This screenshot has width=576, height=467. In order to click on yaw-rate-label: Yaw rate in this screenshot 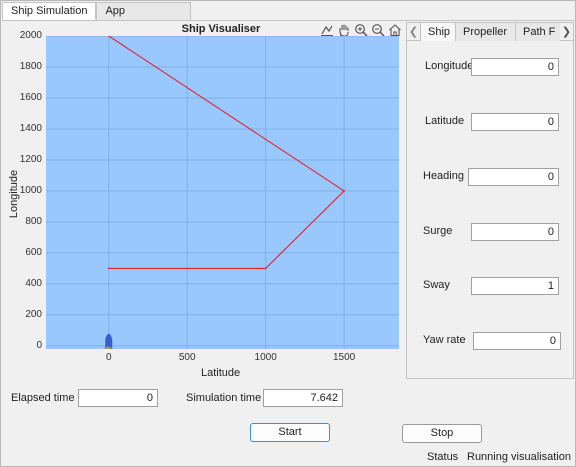, I will do `click(444, 340)`.